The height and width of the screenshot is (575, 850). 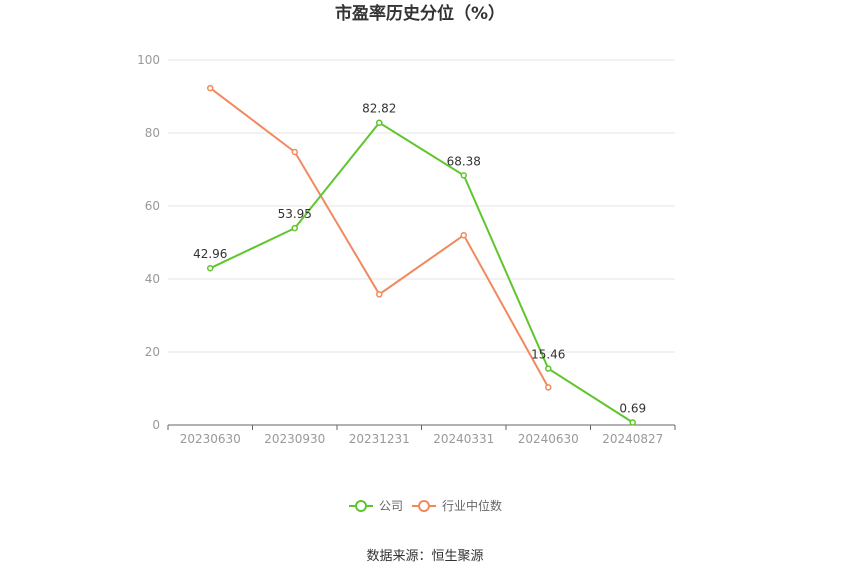 What do you see at coordinates (379, 109) in the screenshot?
I see `data-label: 82.82` at bounding box center [379, 109].